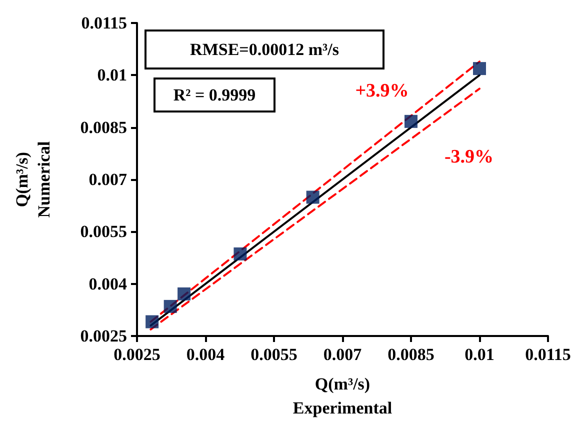 Image resolution: width=577 pixels, height=425 pixels. I want to click on annotation: R² = 0.9999, so click(214, 95).